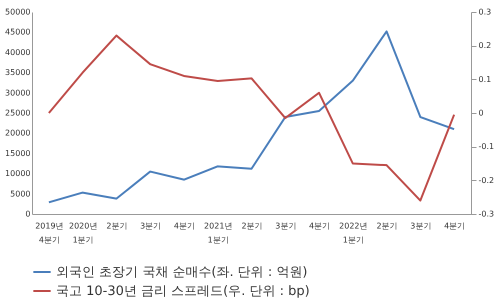  I want to click on y2-tick-label: 0, so click(481, 113).